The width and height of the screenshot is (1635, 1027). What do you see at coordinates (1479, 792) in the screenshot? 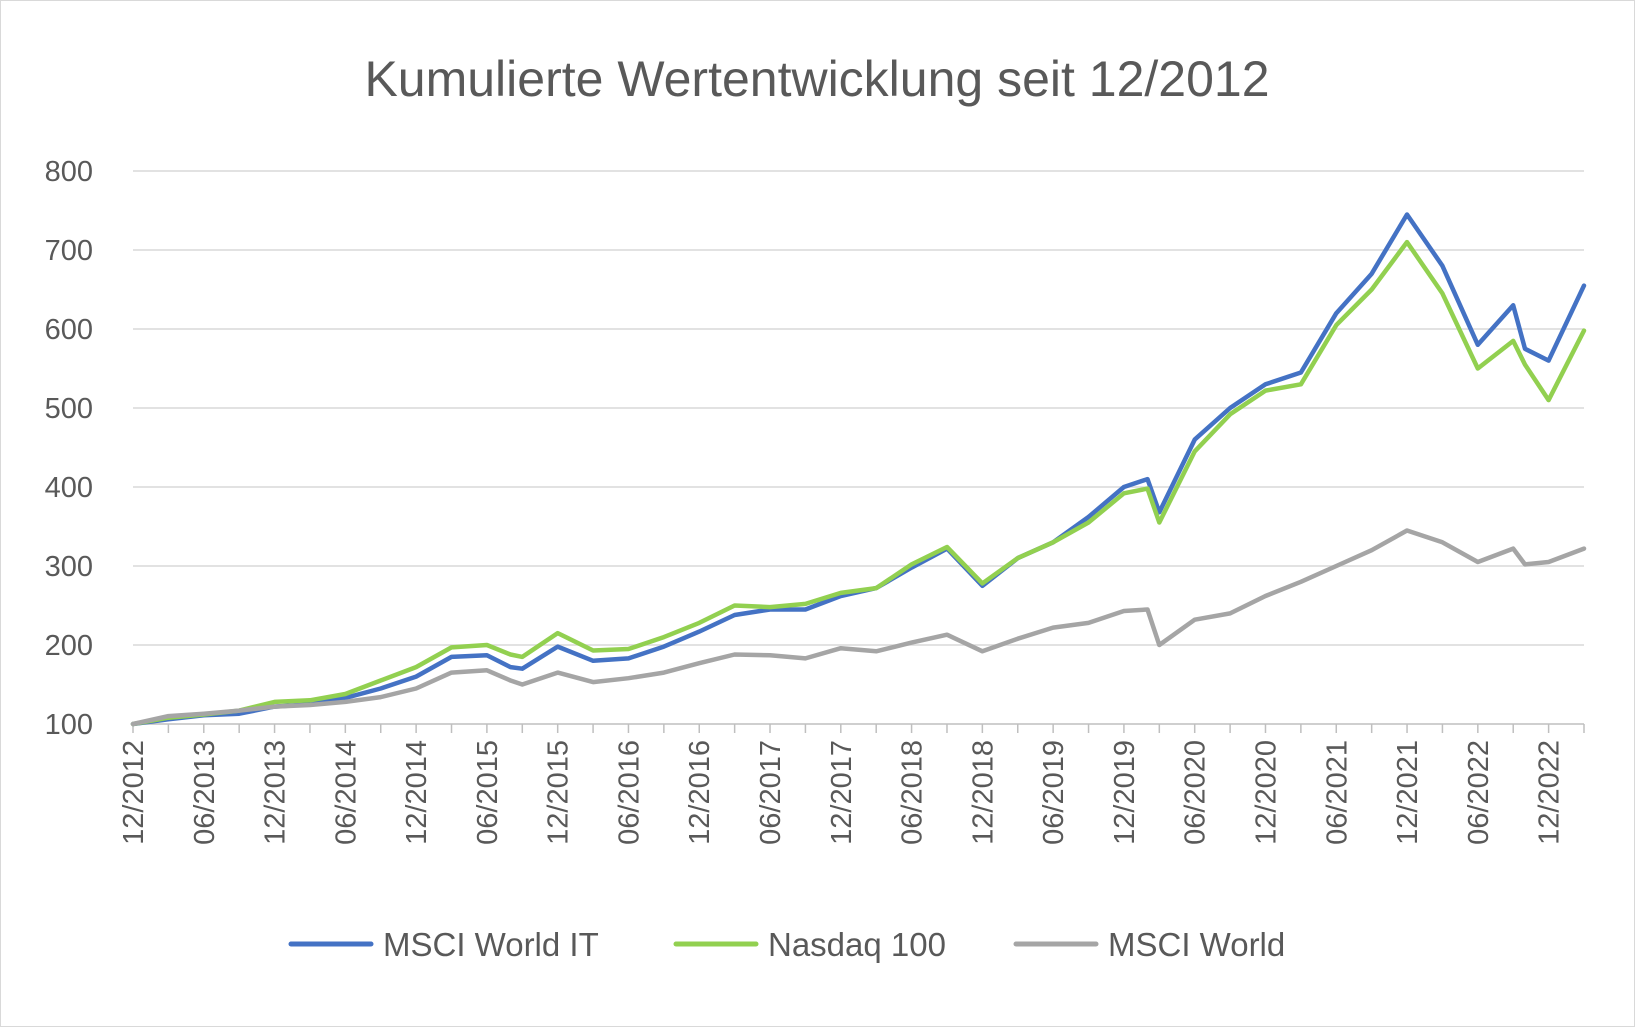
I see `x-tick-label: 06/2022` at bounding box center [1479, 792].